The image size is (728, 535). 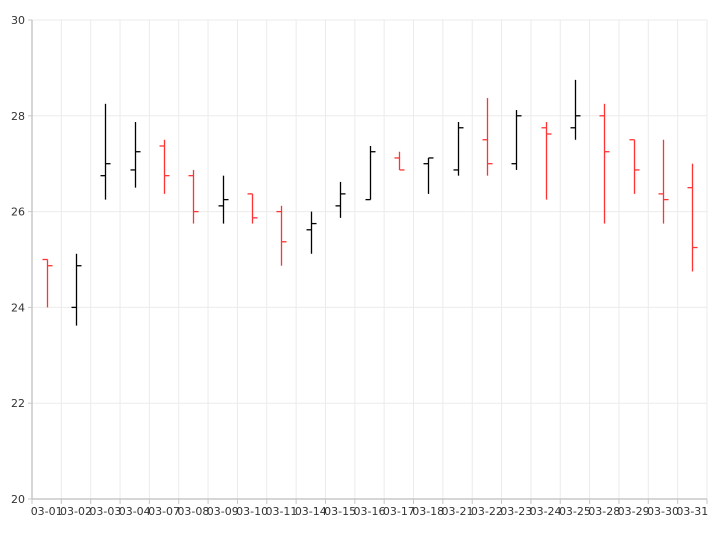 What do you see at coordinates (18, 499) in the screenshot?
I see `y-tick-label: 20` at bounding box center [18, 499].